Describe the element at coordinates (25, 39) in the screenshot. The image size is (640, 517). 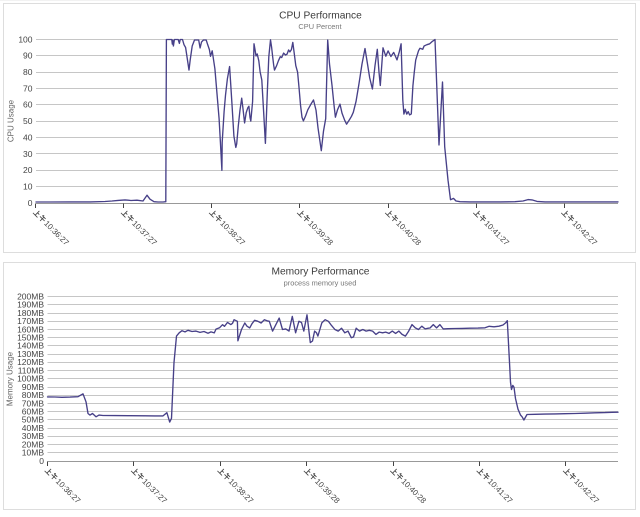
I see `svg-text: 100` at that location.